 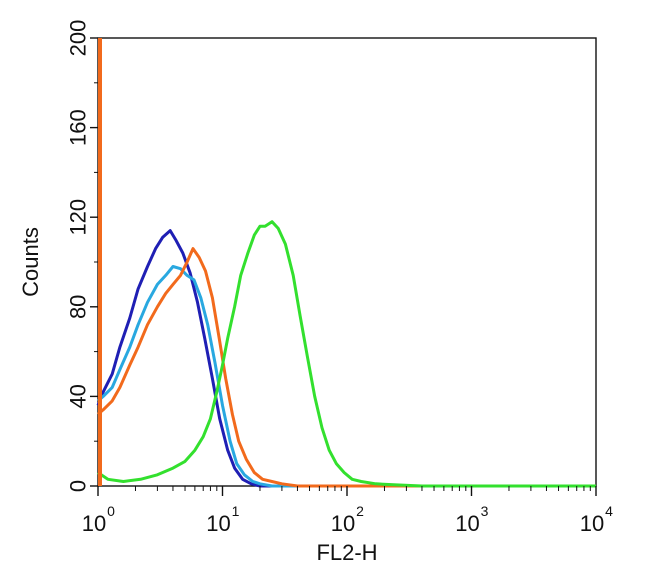 I want to click on x-tick-exponent: 3, so click(x=485, y=511).